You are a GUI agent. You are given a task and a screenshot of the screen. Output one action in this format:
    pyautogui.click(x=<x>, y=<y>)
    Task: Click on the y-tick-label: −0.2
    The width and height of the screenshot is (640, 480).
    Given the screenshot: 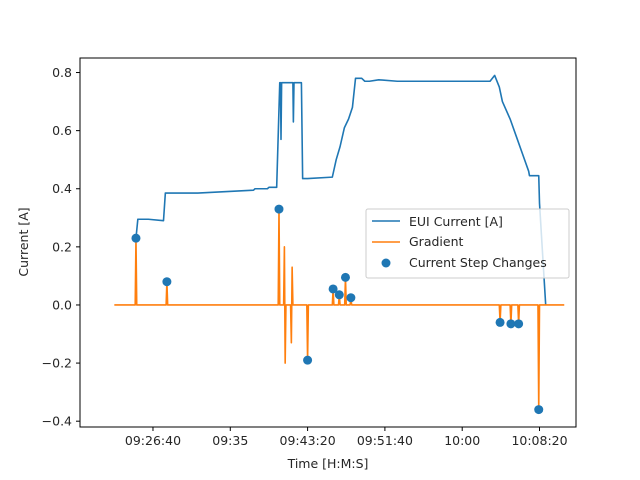 What is the action you would take?
    pyautogui.click(x=57, y=363)
    